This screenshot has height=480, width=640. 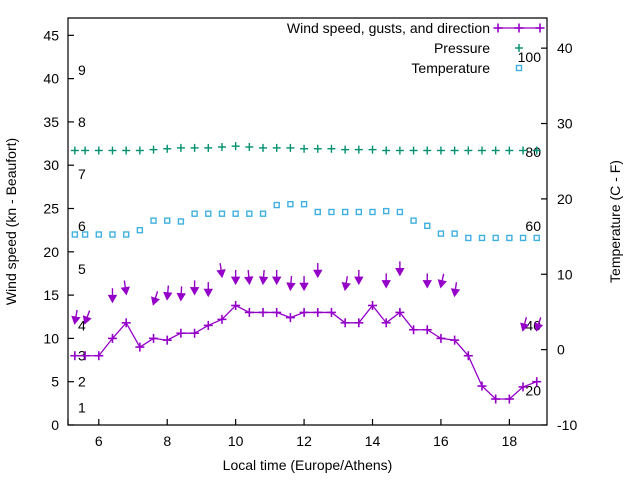 I want to click on x-tick-label-16: 16, so click(x=441, y=441).